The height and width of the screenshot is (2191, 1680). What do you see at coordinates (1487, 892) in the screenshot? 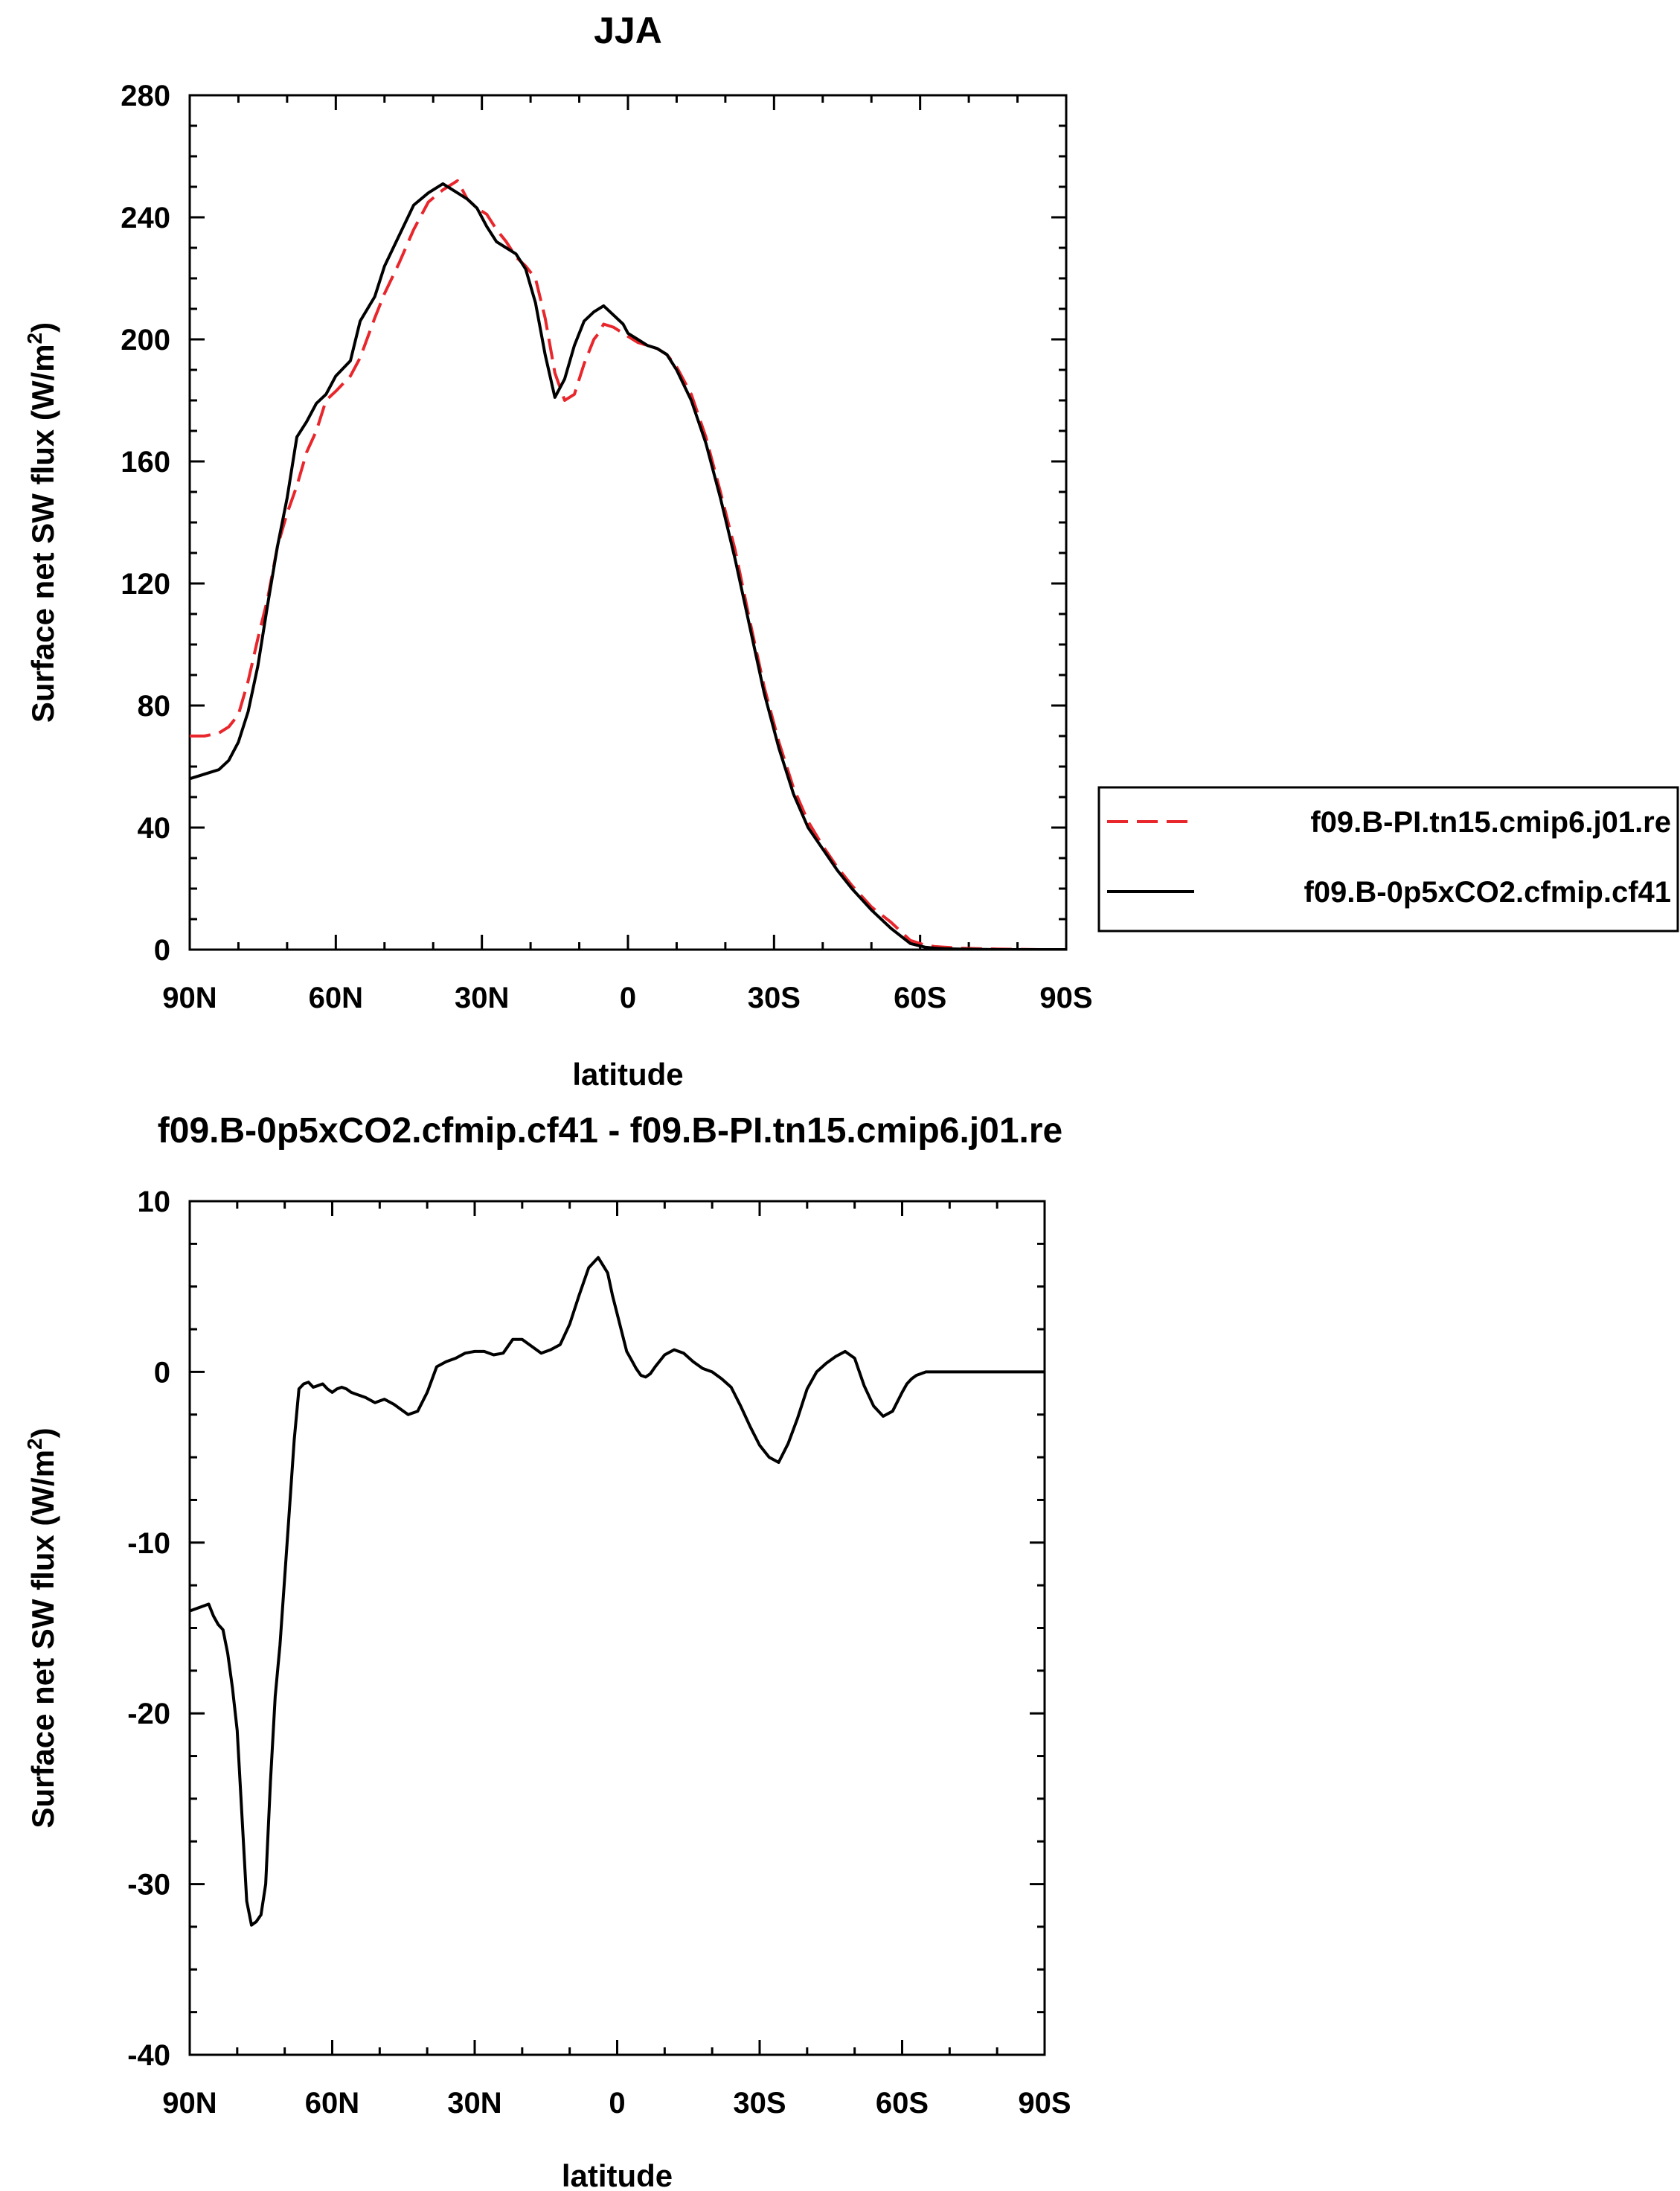
I see `legend-label-2: f09.B-0p5xCO2.cfmip.cf41` at bounding box center [1487, 892].